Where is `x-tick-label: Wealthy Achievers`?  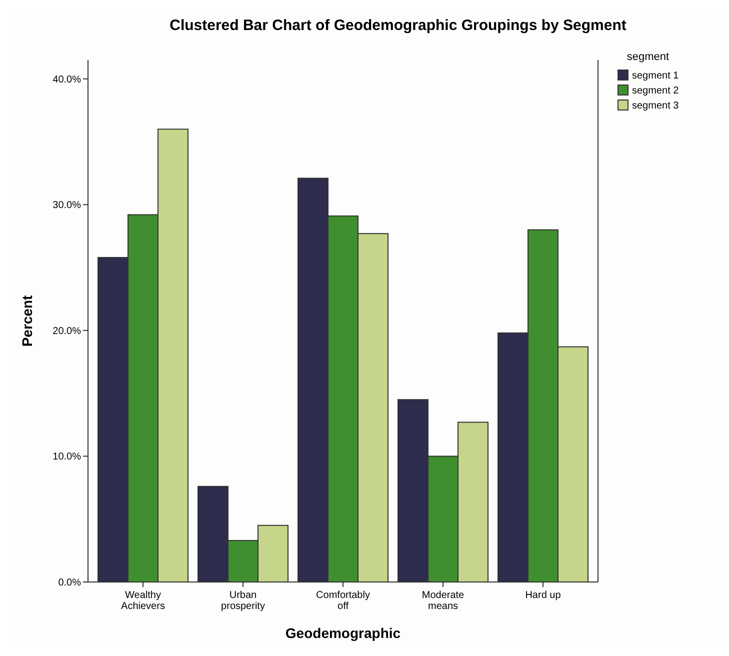
x-tick-label: Wealthy Achievers is located at coordinates (143, 601).